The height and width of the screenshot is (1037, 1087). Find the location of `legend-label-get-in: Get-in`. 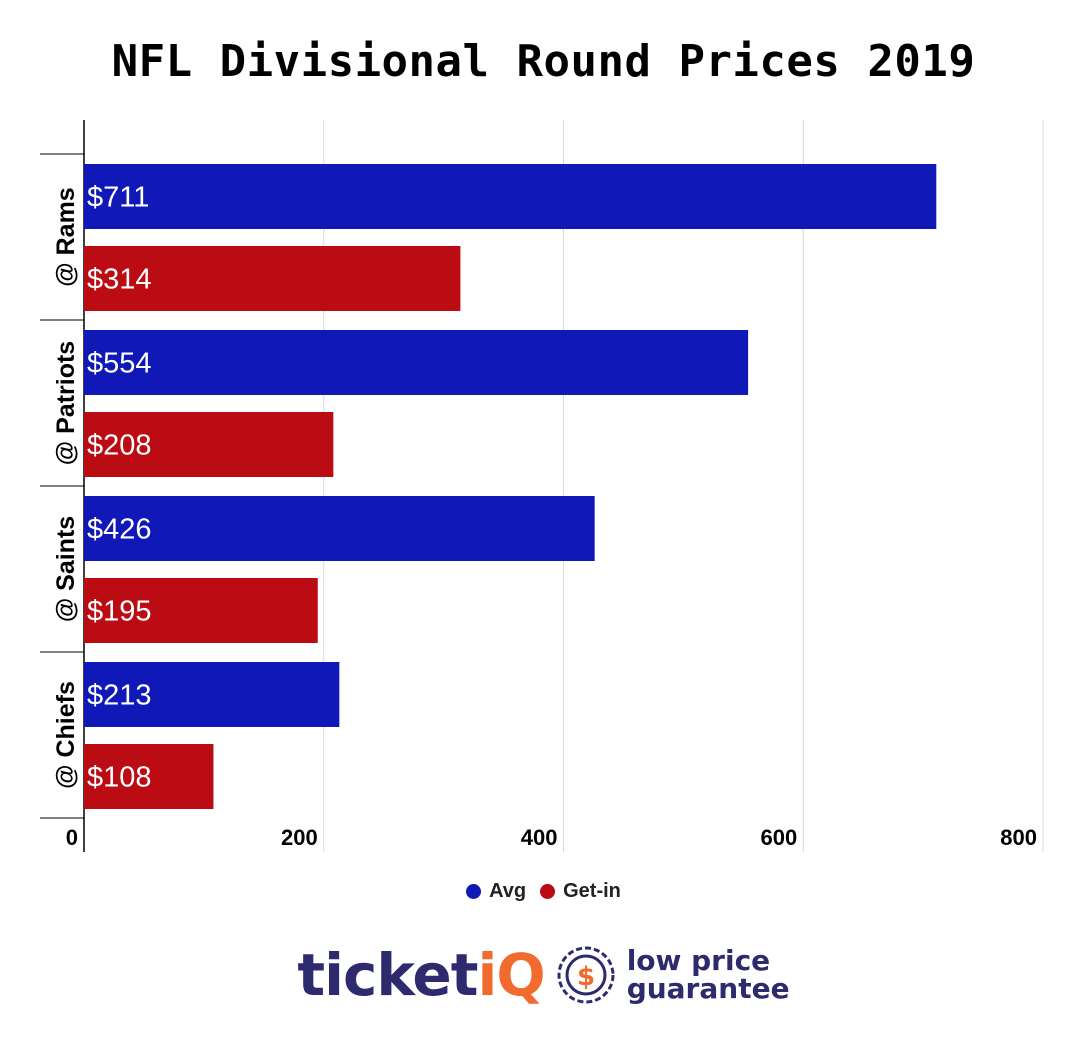

legend-label-get-in: Get-in is located at coordinates (592, 891).